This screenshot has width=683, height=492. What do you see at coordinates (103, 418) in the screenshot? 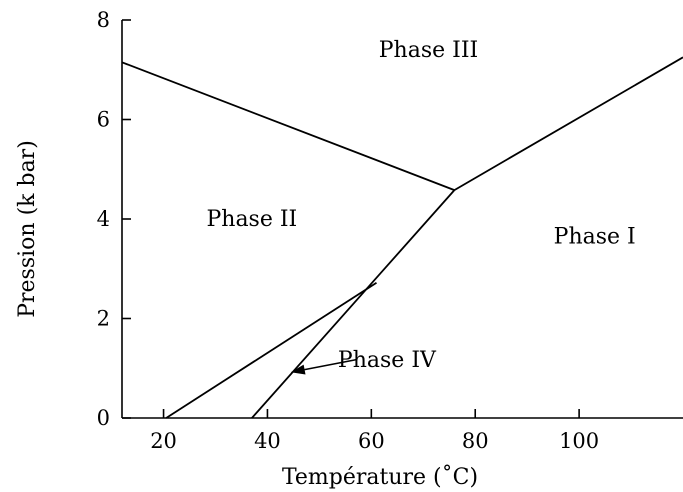
I see `y-tick-label: 0` at bounding box center [103, 418].